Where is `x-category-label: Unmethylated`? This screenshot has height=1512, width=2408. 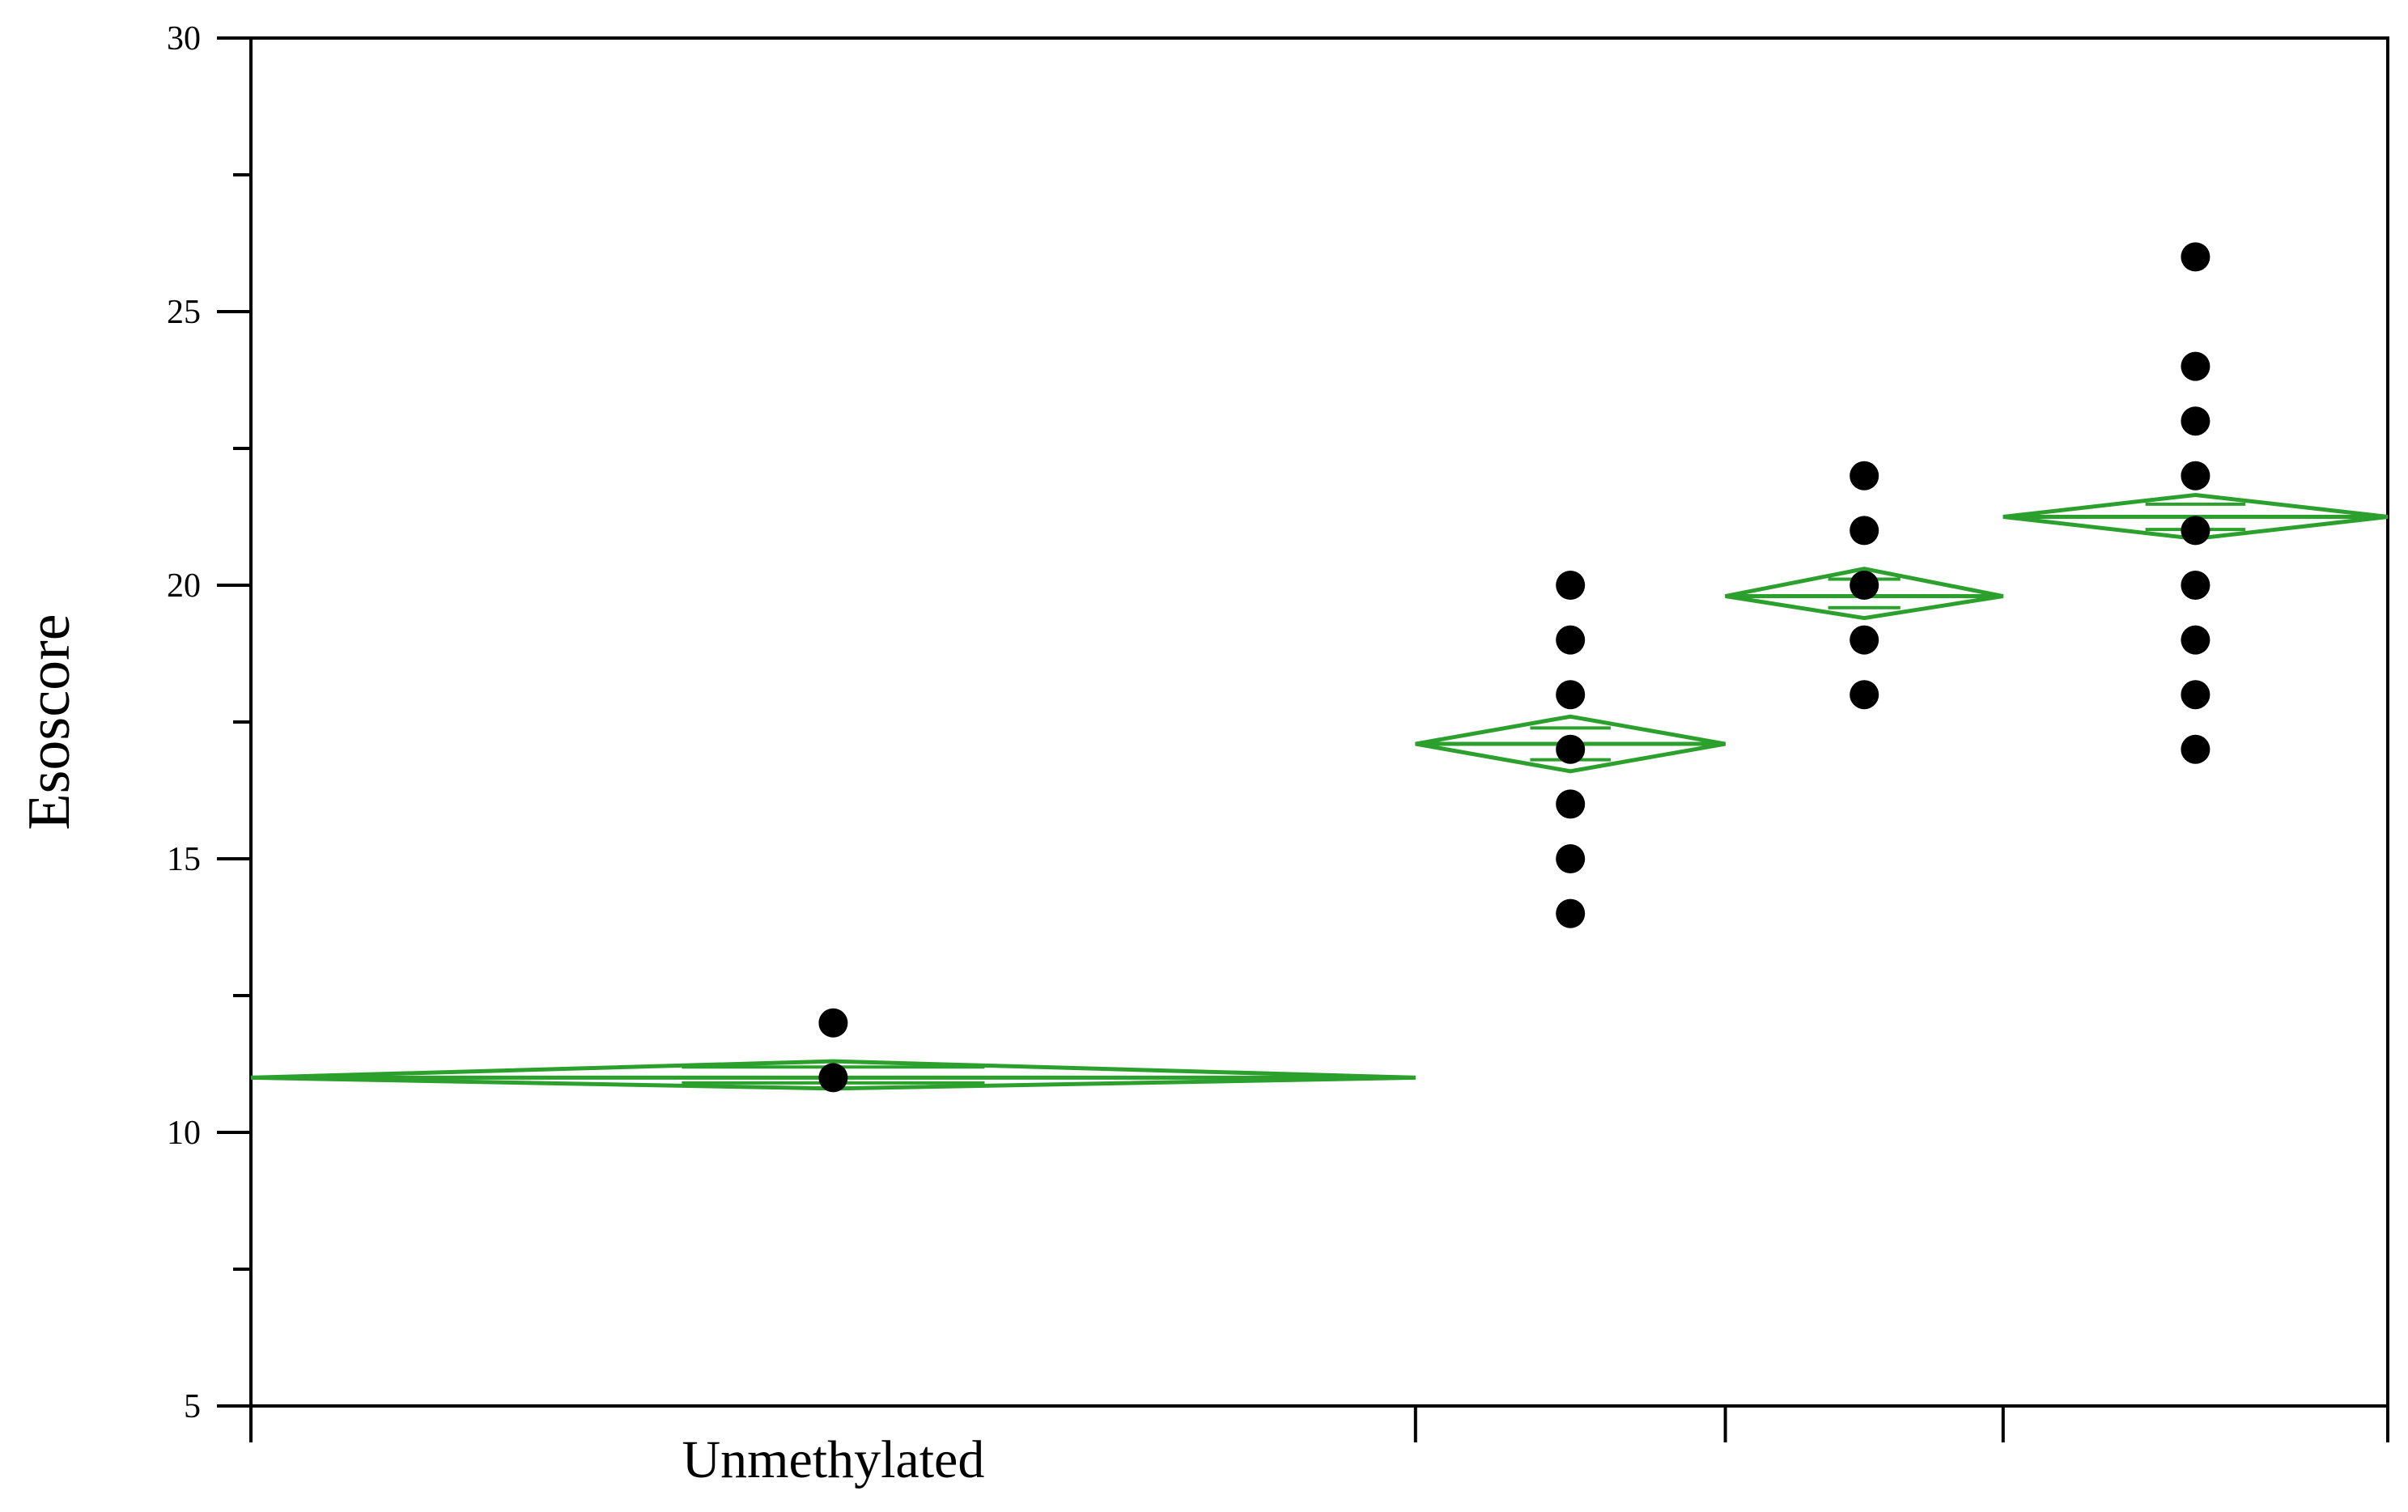 x-category-label: Unmethylated is located at coordinates (833, 1459).